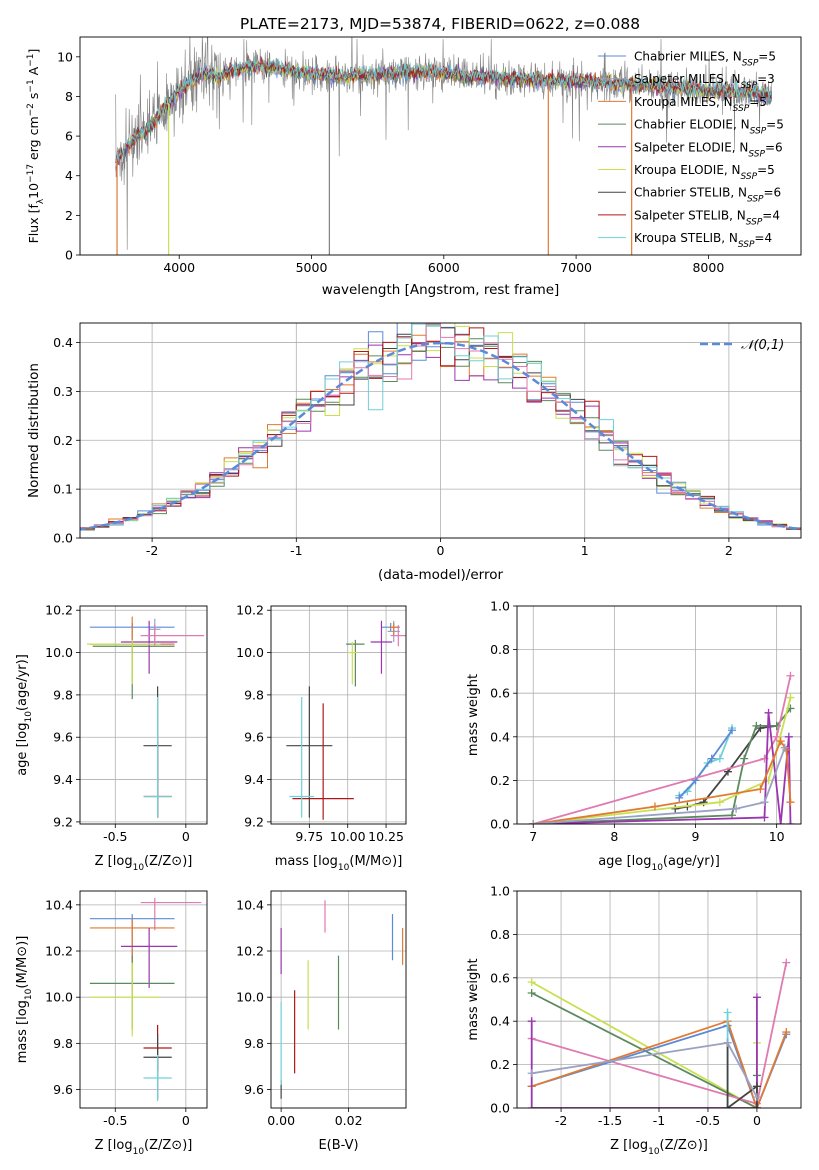 The width and height of the screenshot is (819, 1170). What do you see at coordinates (63, 694) in the screenshot?
I see `y-tick-label: 9.8` at bounding box center [63, 694].